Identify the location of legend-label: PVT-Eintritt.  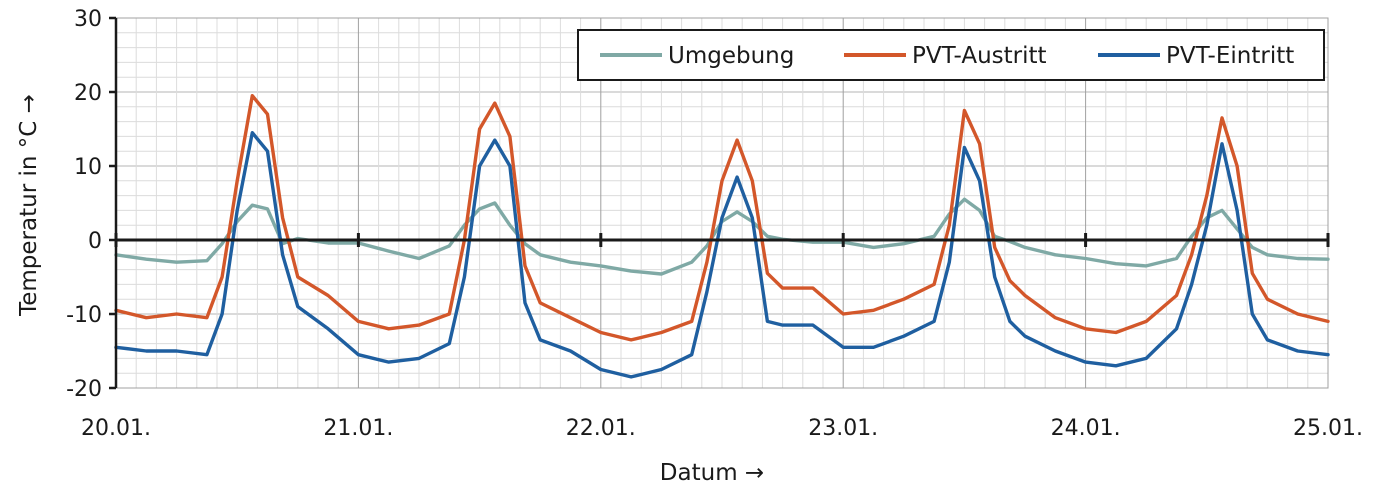
(1230, 56).